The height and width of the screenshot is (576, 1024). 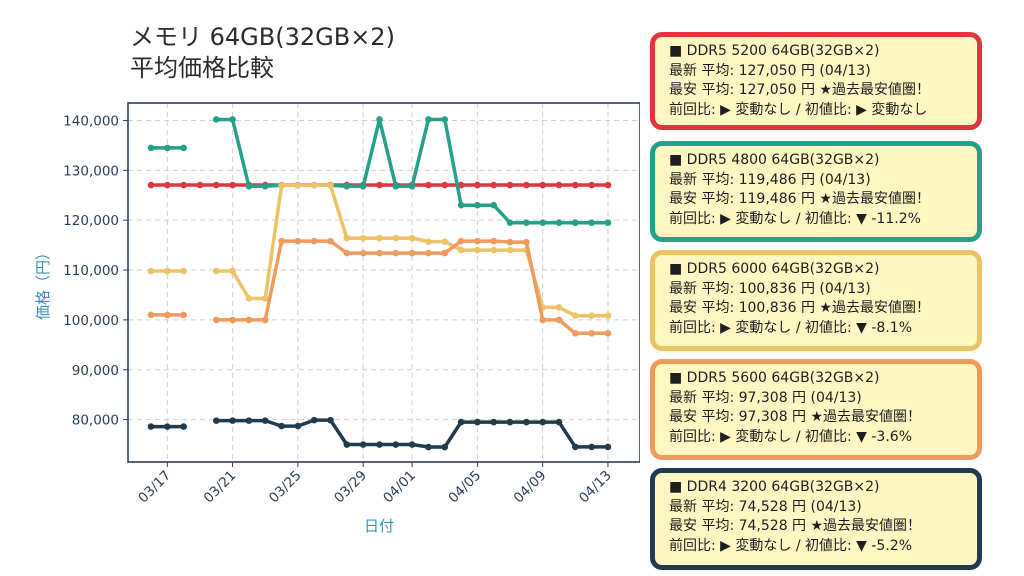 What do you see at coordinates (262, 53) in the screenshot?
I see `chart-title: メモリ 64GB(32GB×2) 平均価格比較` at bounding box center [262, 53].